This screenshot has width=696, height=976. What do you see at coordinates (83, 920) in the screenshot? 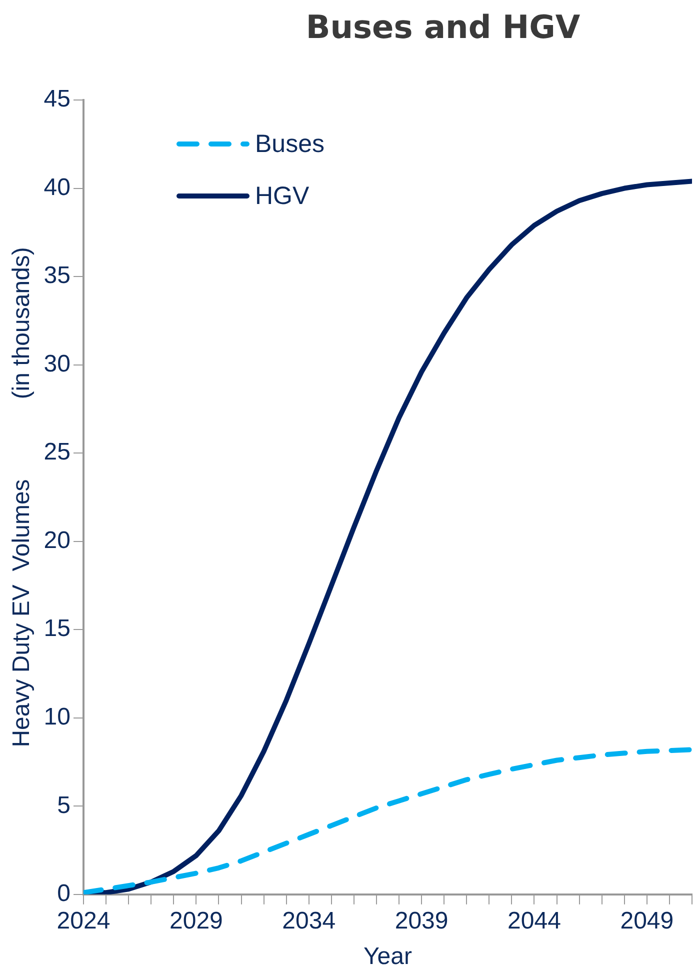
I see `x-tick-label: 2024` at bounding box center [83, 920].